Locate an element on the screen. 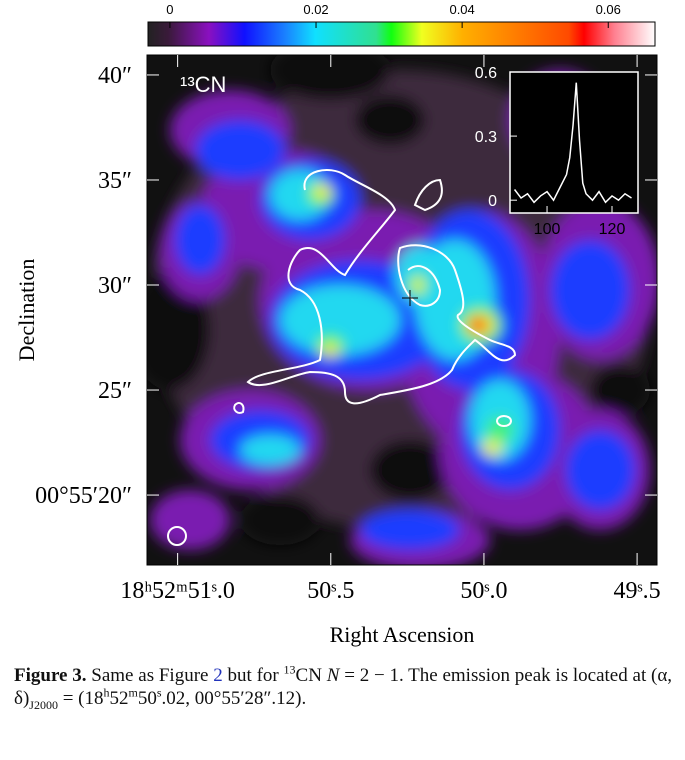 This screenshot has height=760, width=685. colorbar-tick-label: 0.06 is located at coordinates (608, 9).